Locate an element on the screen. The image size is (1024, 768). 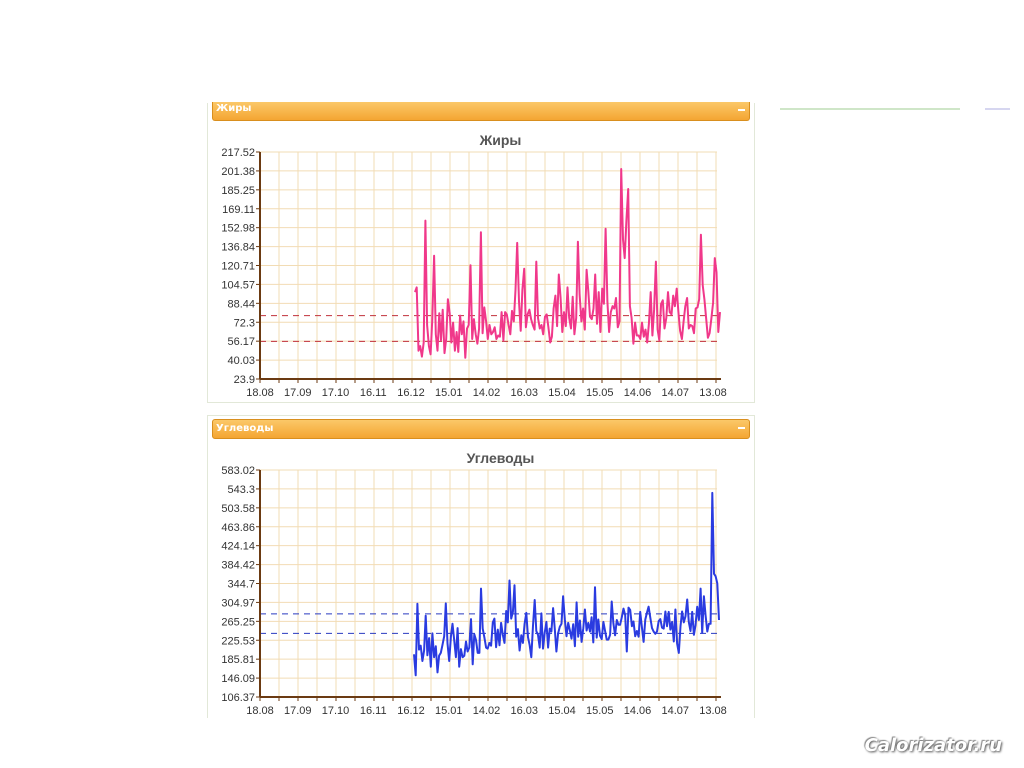
y-tick-label: 169.11 is located at coordinates (238, 210).